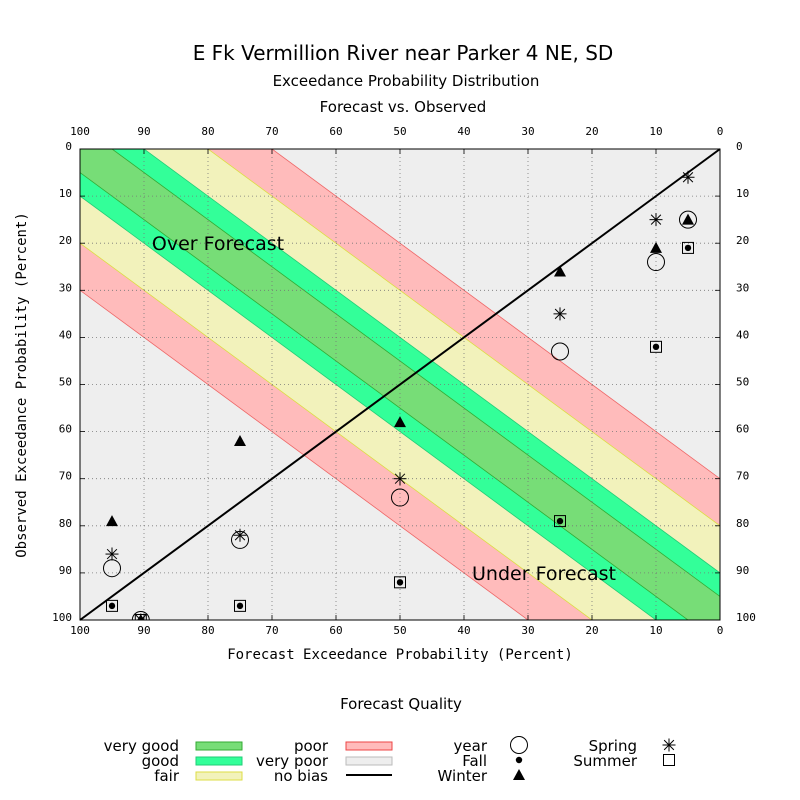 The height and width of the screenshot is (800, 800). What do you see at coordinates (219, 761) in the screenshot?
I see `legend-swatch-good` at bounding box center [219, 761].